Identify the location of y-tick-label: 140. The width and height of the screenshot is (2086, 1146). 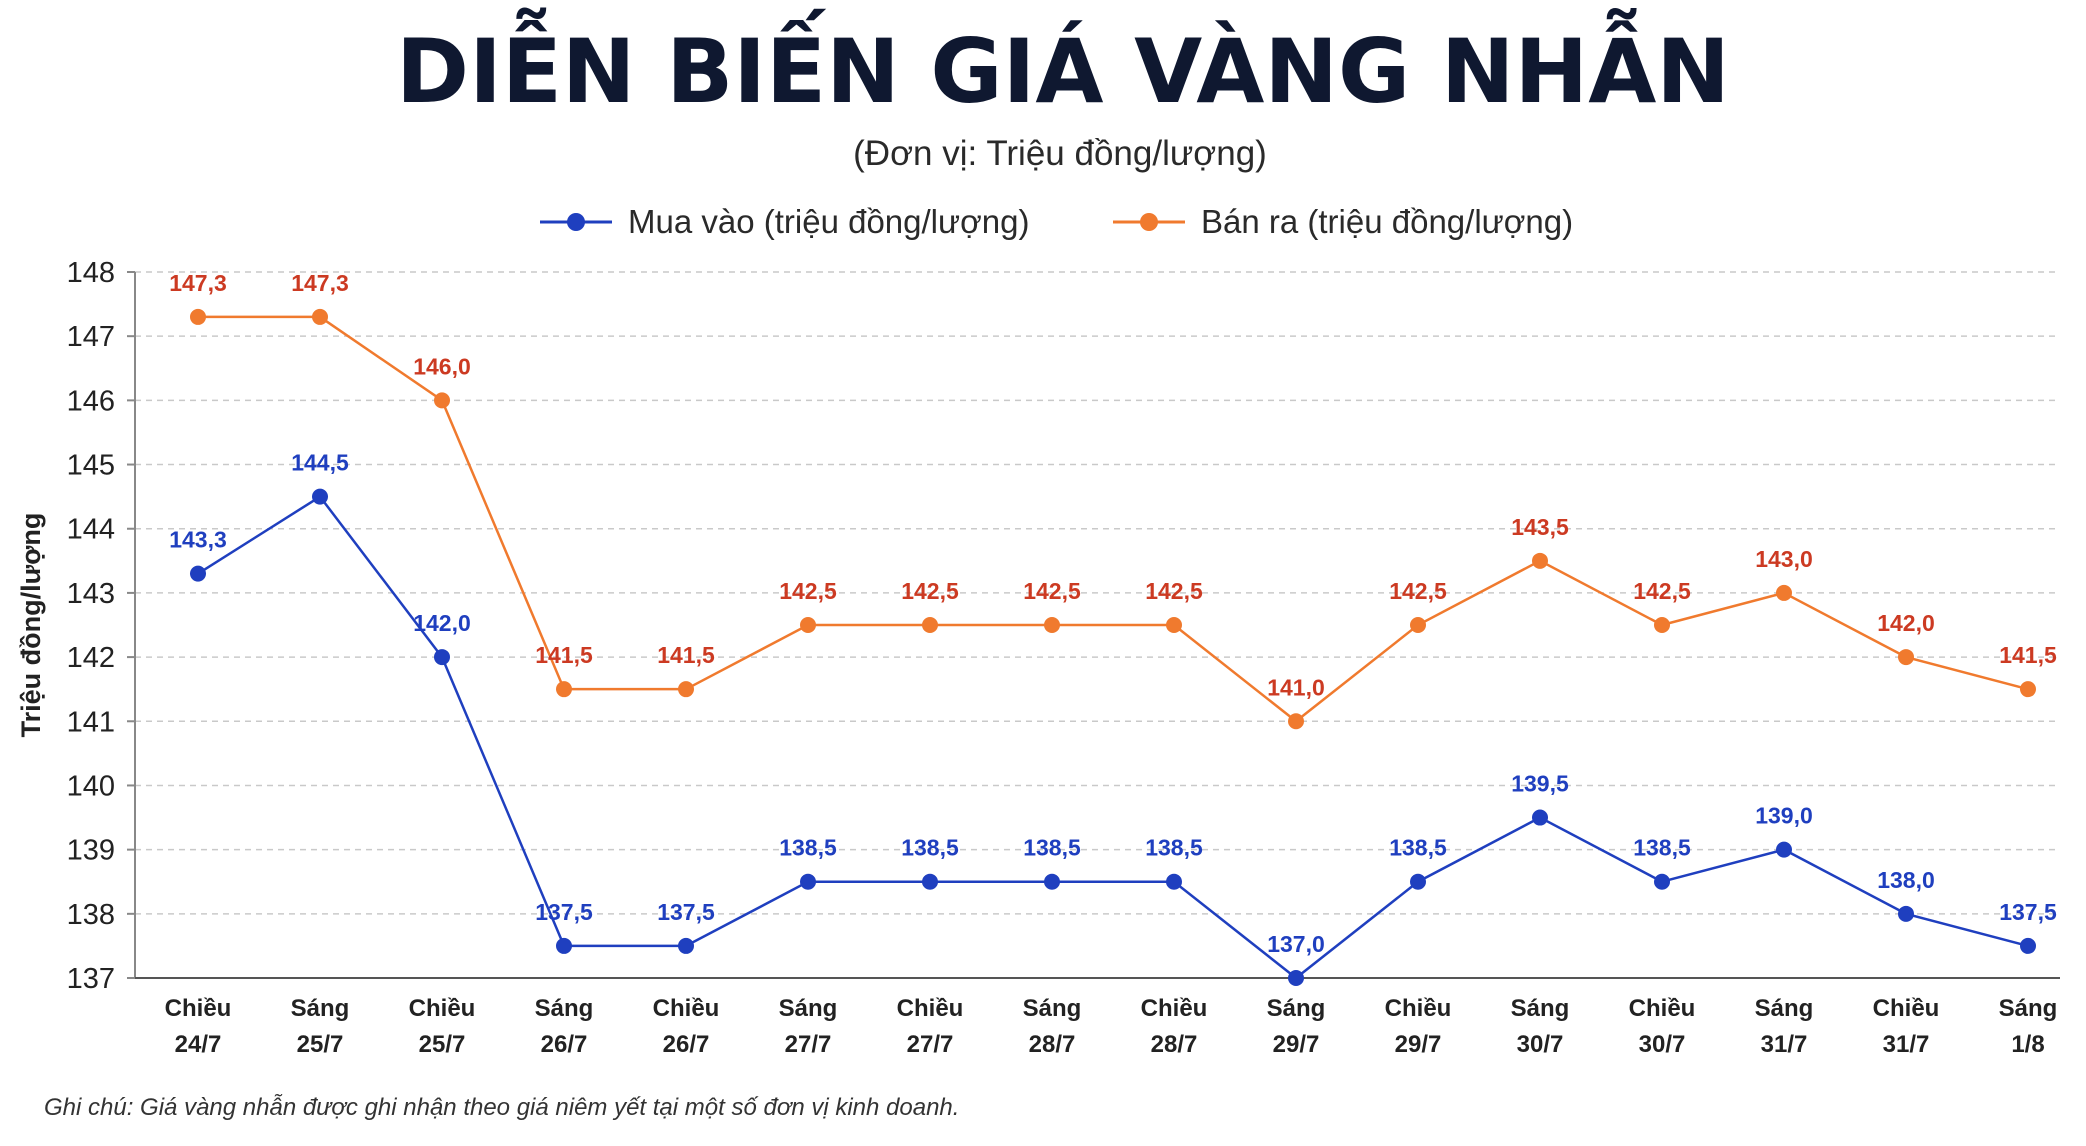
(91, 786).